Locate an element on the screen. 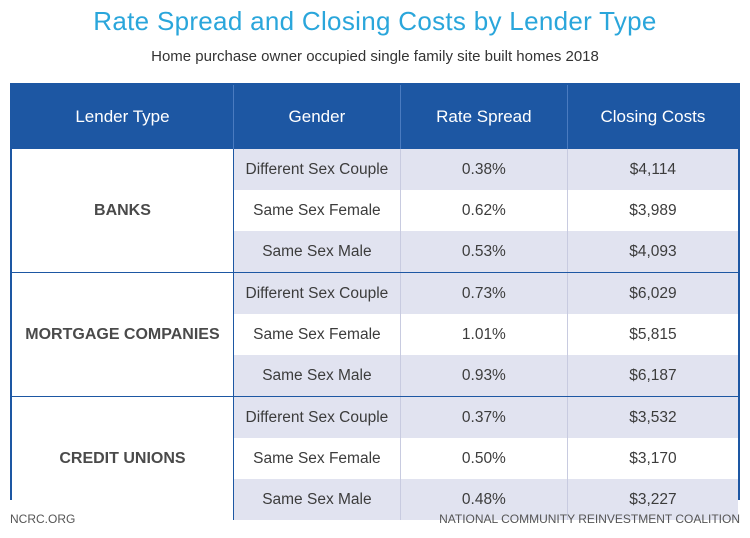 Image resolution: width=750 pixels, height=538 pixels. rate-cell: 0.73% is located at coordinates (484, 293).